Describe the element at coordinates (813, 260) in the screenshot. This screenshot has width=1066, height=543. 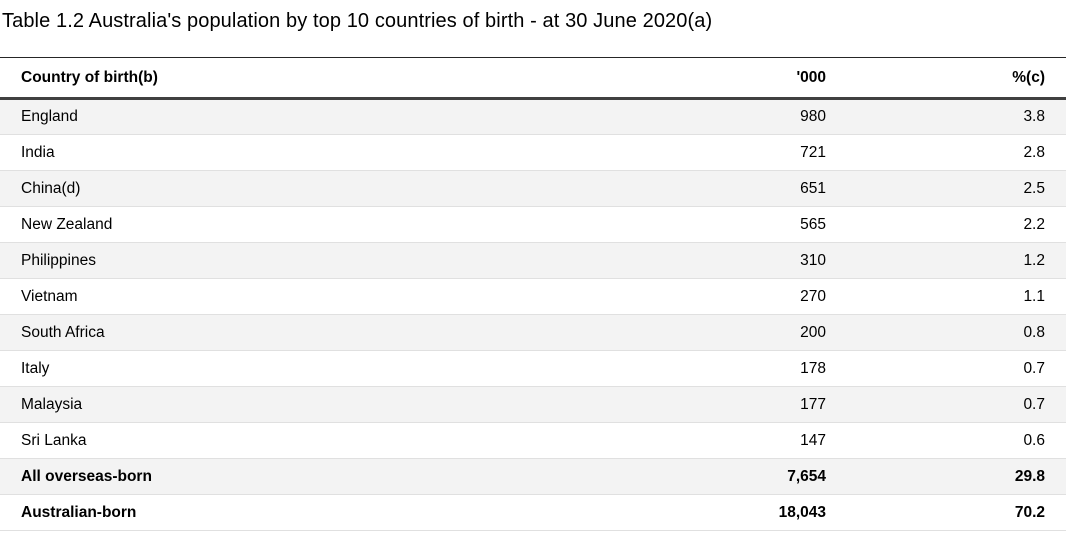
I see `thousands-cell: 310` at that location.